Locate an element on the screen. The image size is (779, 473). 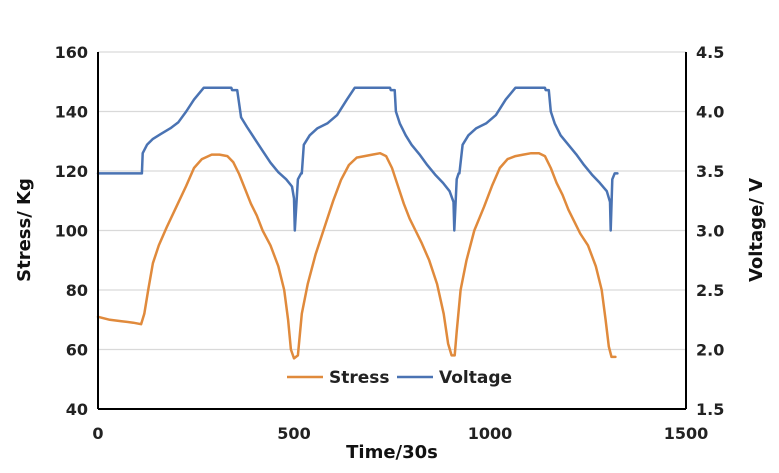
x-tick-label: 500 is located at coordinates (293, 433).